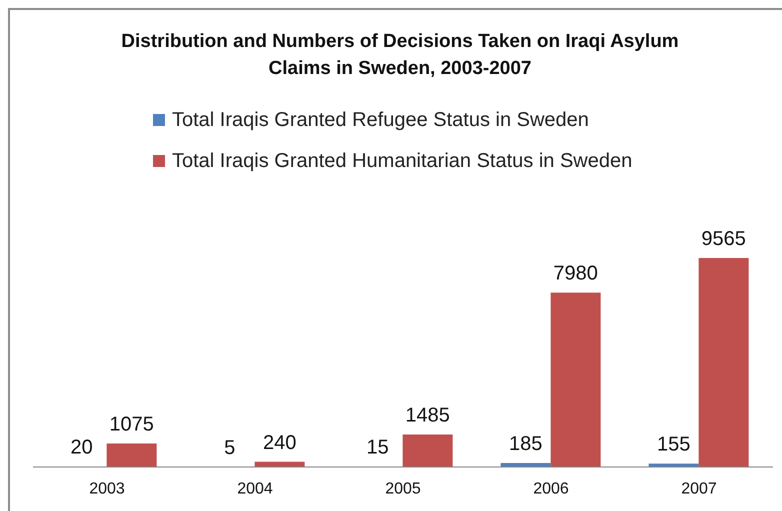 This screenshot has width=782, height=511. Describe the element at coordinates (551, 489) in the screenshot. I see `x-tick-label: 2006` at that location.